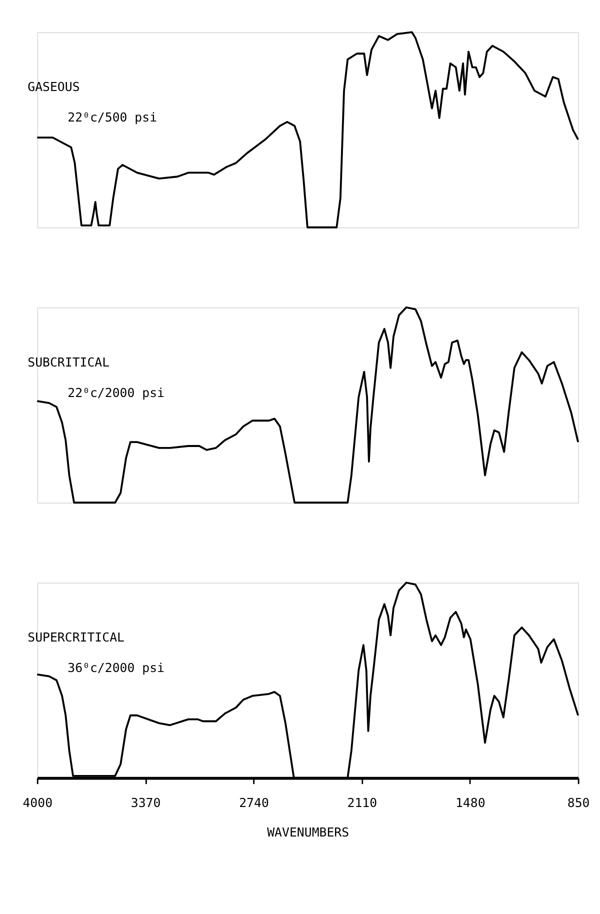 This screenshot has height=914, width=600. Describe the element at coordinates (145, 803) in the screenshot. I see `x-tick-label: 3370` at that location.